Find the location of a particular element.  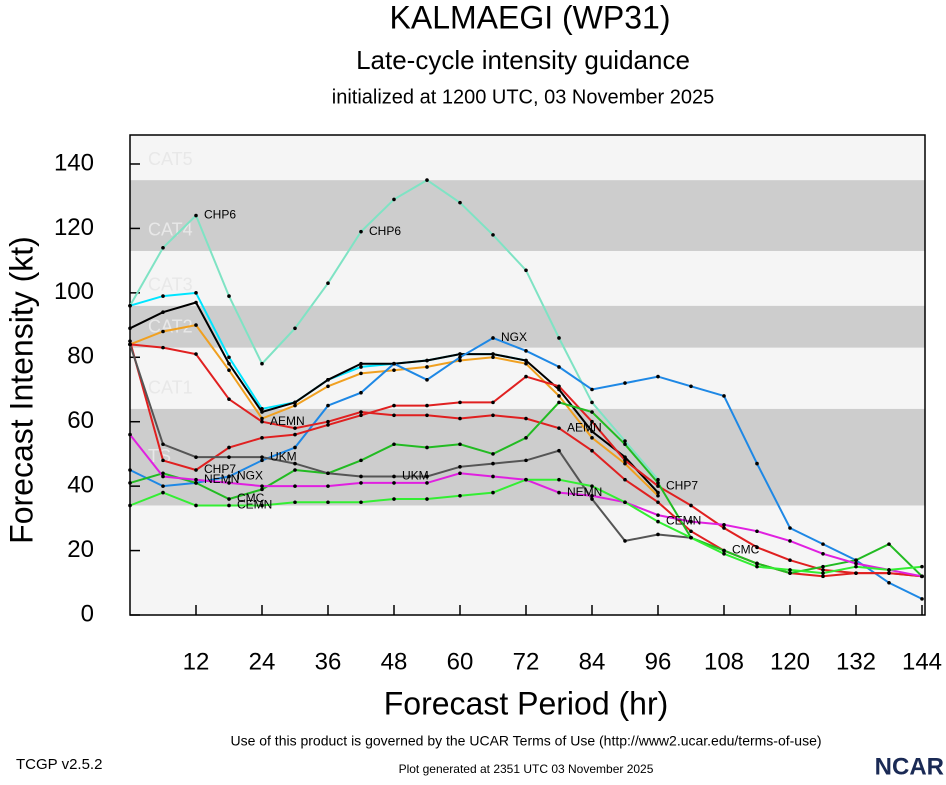

x-tick-label: 96 is located at coordinates (658, 661).